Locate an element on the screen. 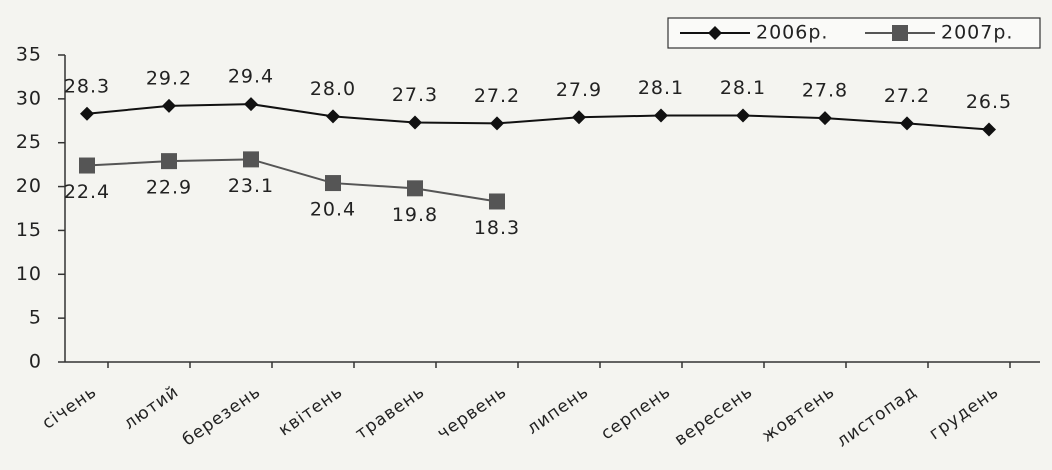 Image resolution: width=1052 pixels, height=470 pixels. x-tick-label: жовтень is located at coordinates (798, 414).